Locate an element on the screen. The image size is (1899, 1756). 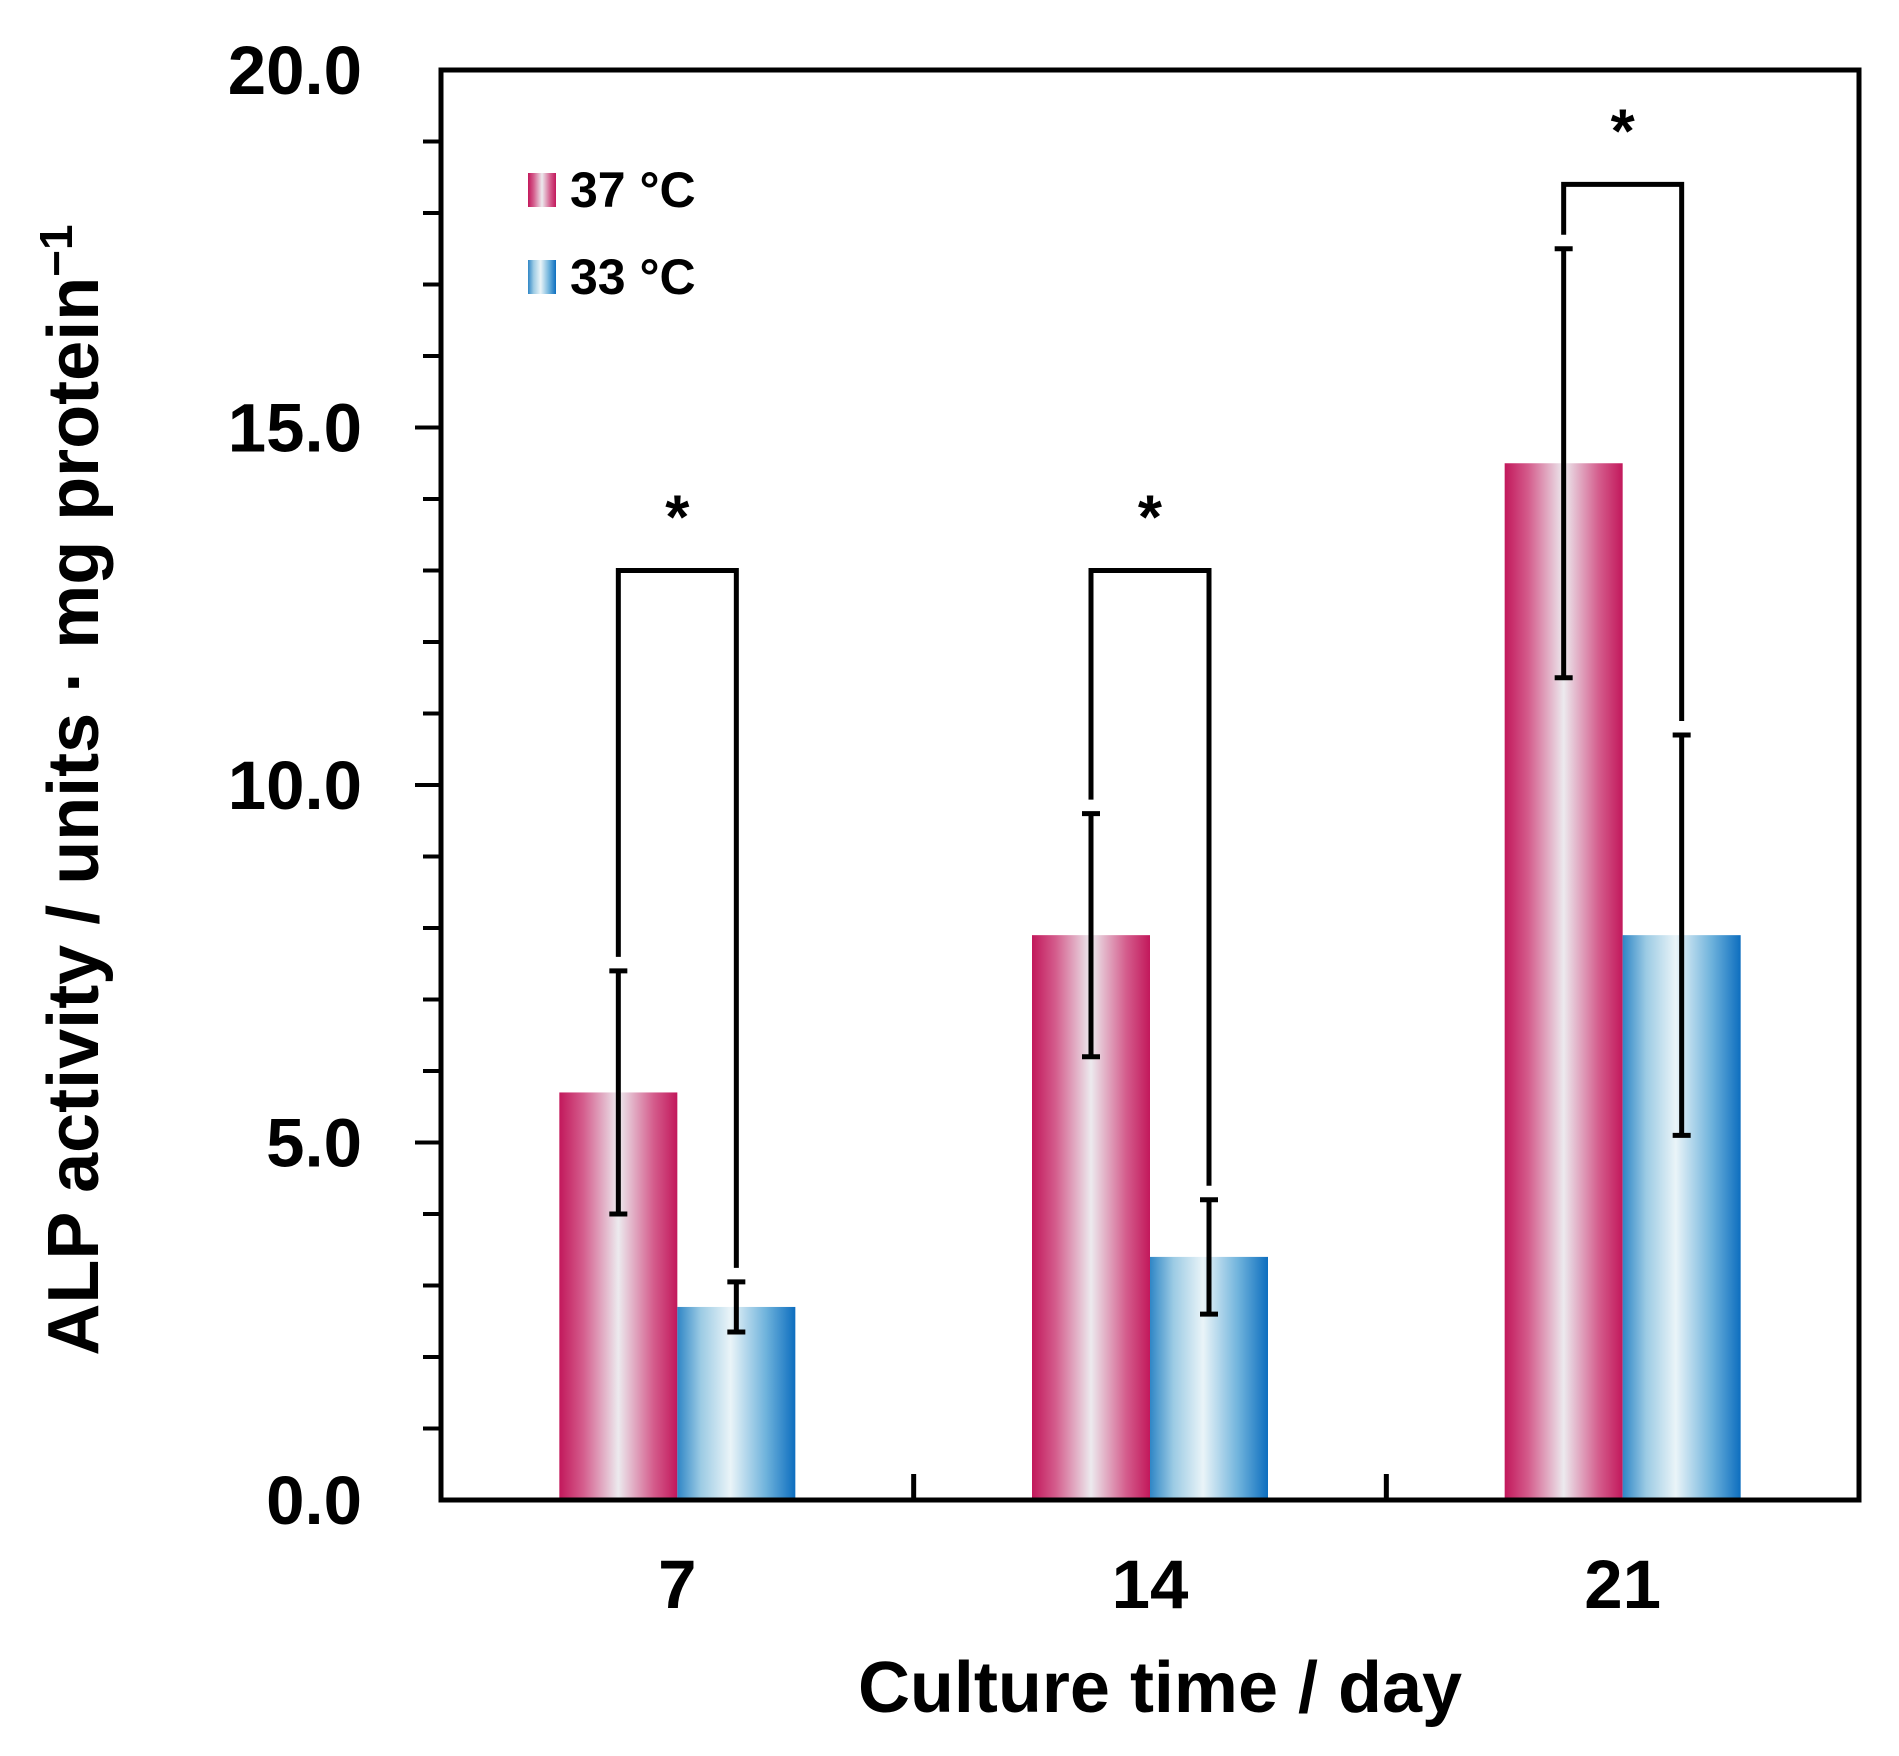
y-tick-label: 5.0 is located at coordinates (314, 1143).